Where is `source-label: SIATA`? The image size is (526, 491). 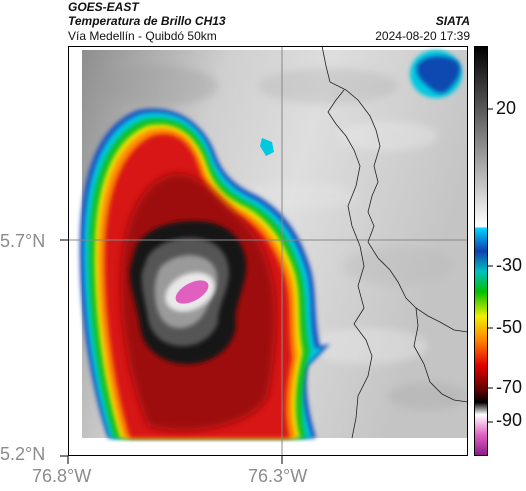
source-label: SIATA is located at coordinates (452, 21).